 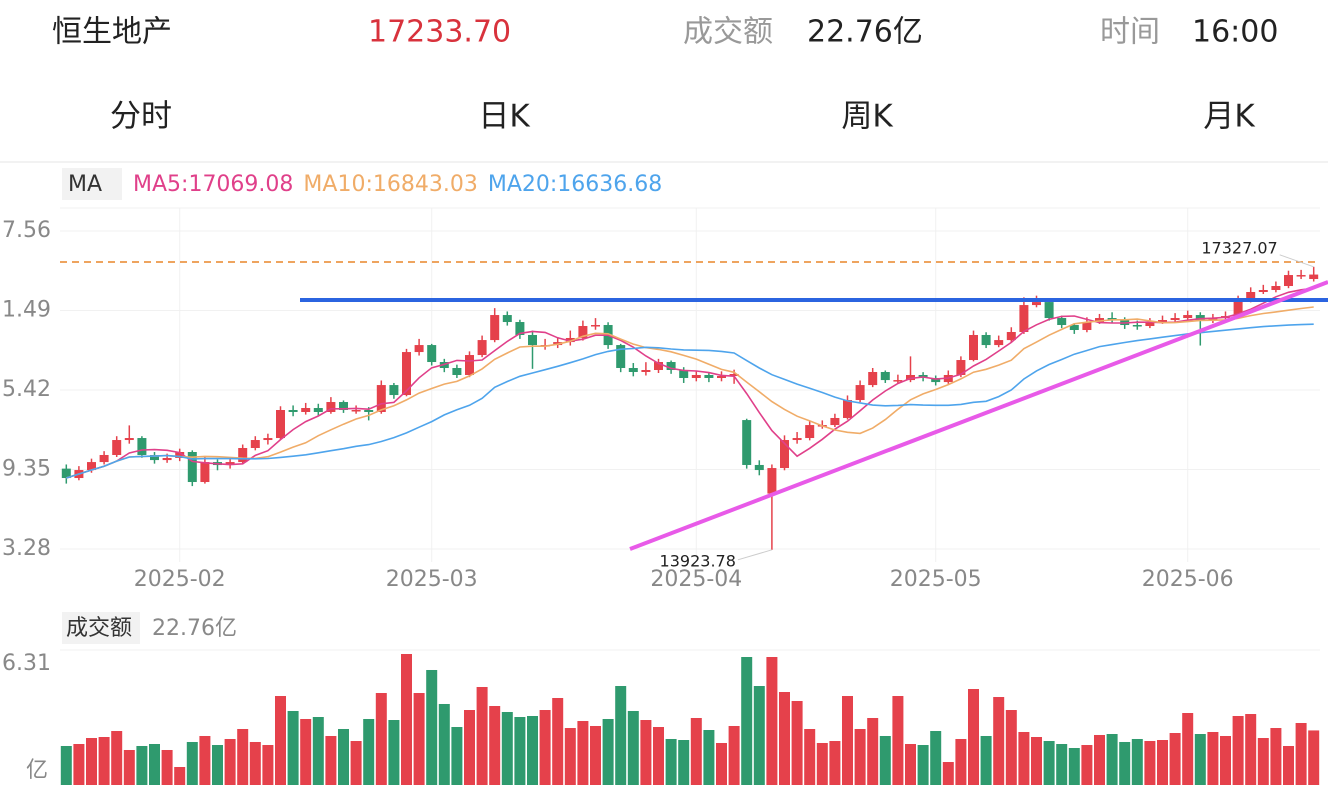 What do you see at coordinates (37, 770) in the screenshot?
I see `volume-unit: 亿` at bounding box center [37, 770].